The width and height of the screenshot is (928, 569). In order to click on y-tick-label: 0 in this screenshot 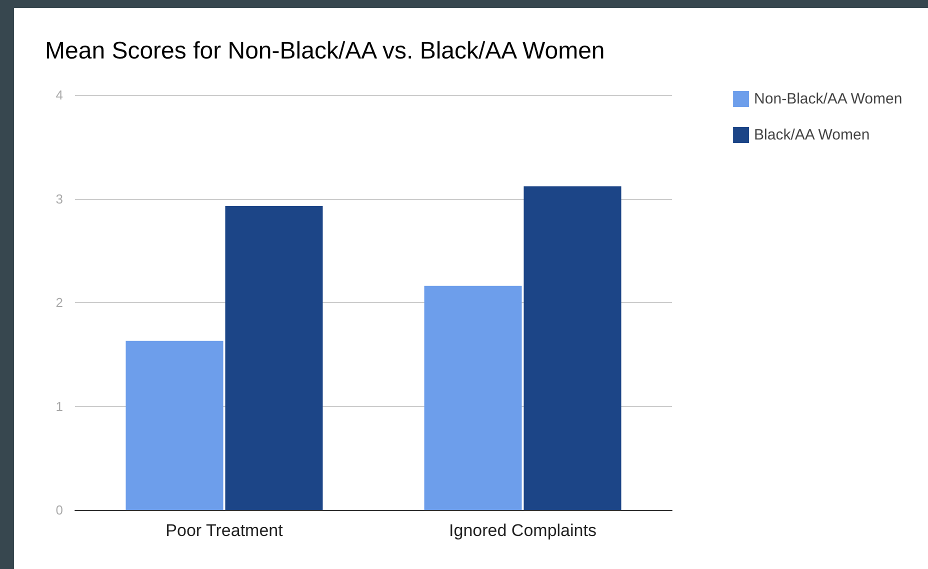, I will do `click(59, 510)`.